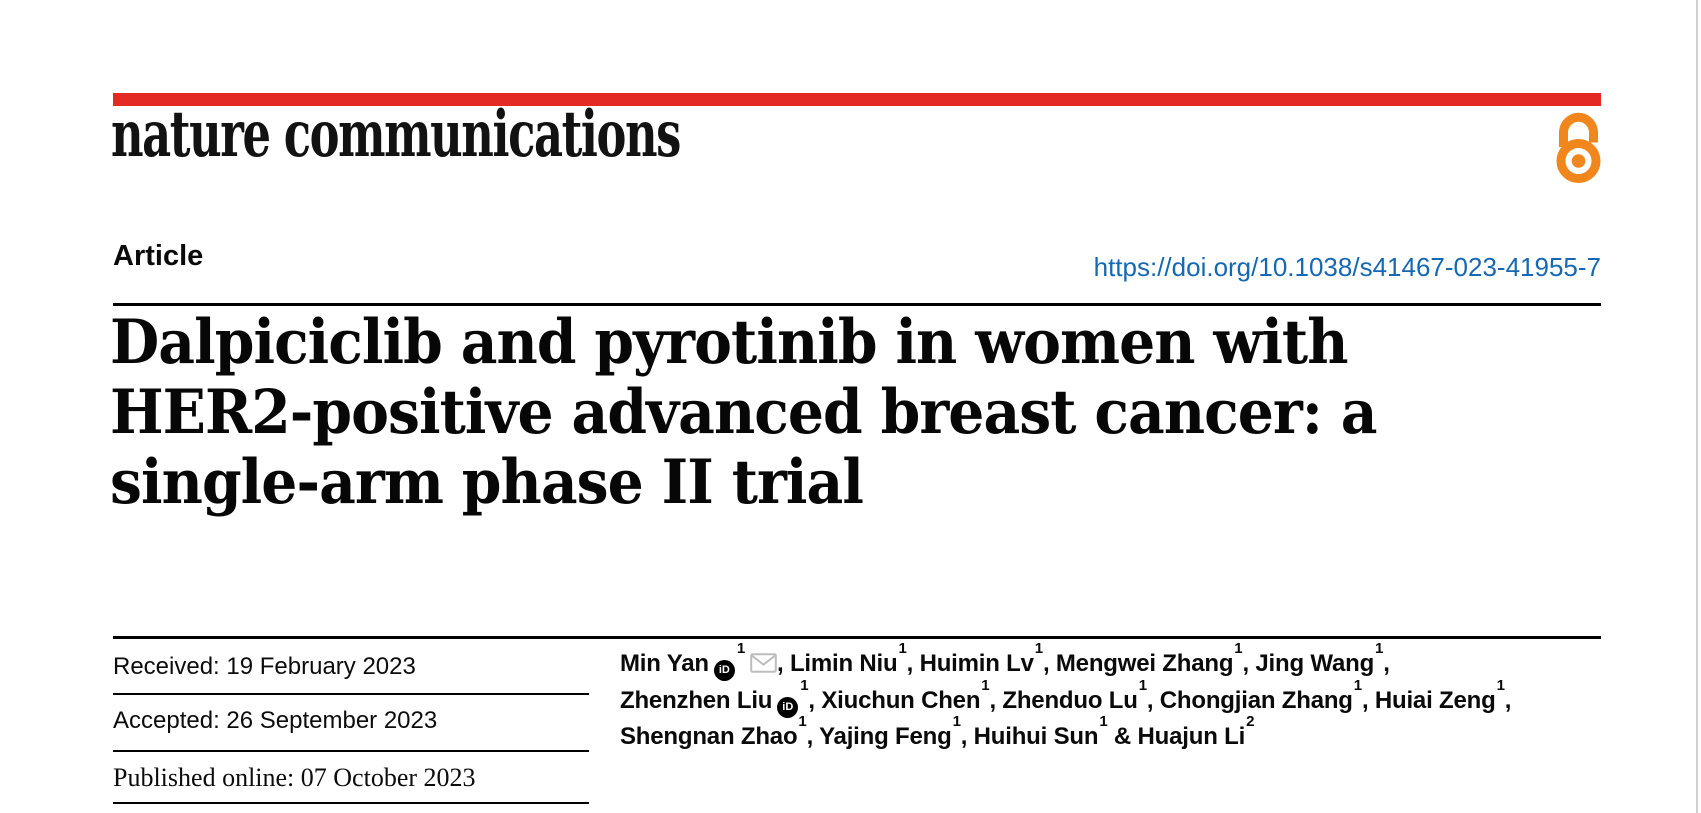 Image resolution: width=1701 pixels, height=813 pixels. Describe the element at coordinates (857, 637) in the screenshot. I see `metadata-top-divider` at that location.